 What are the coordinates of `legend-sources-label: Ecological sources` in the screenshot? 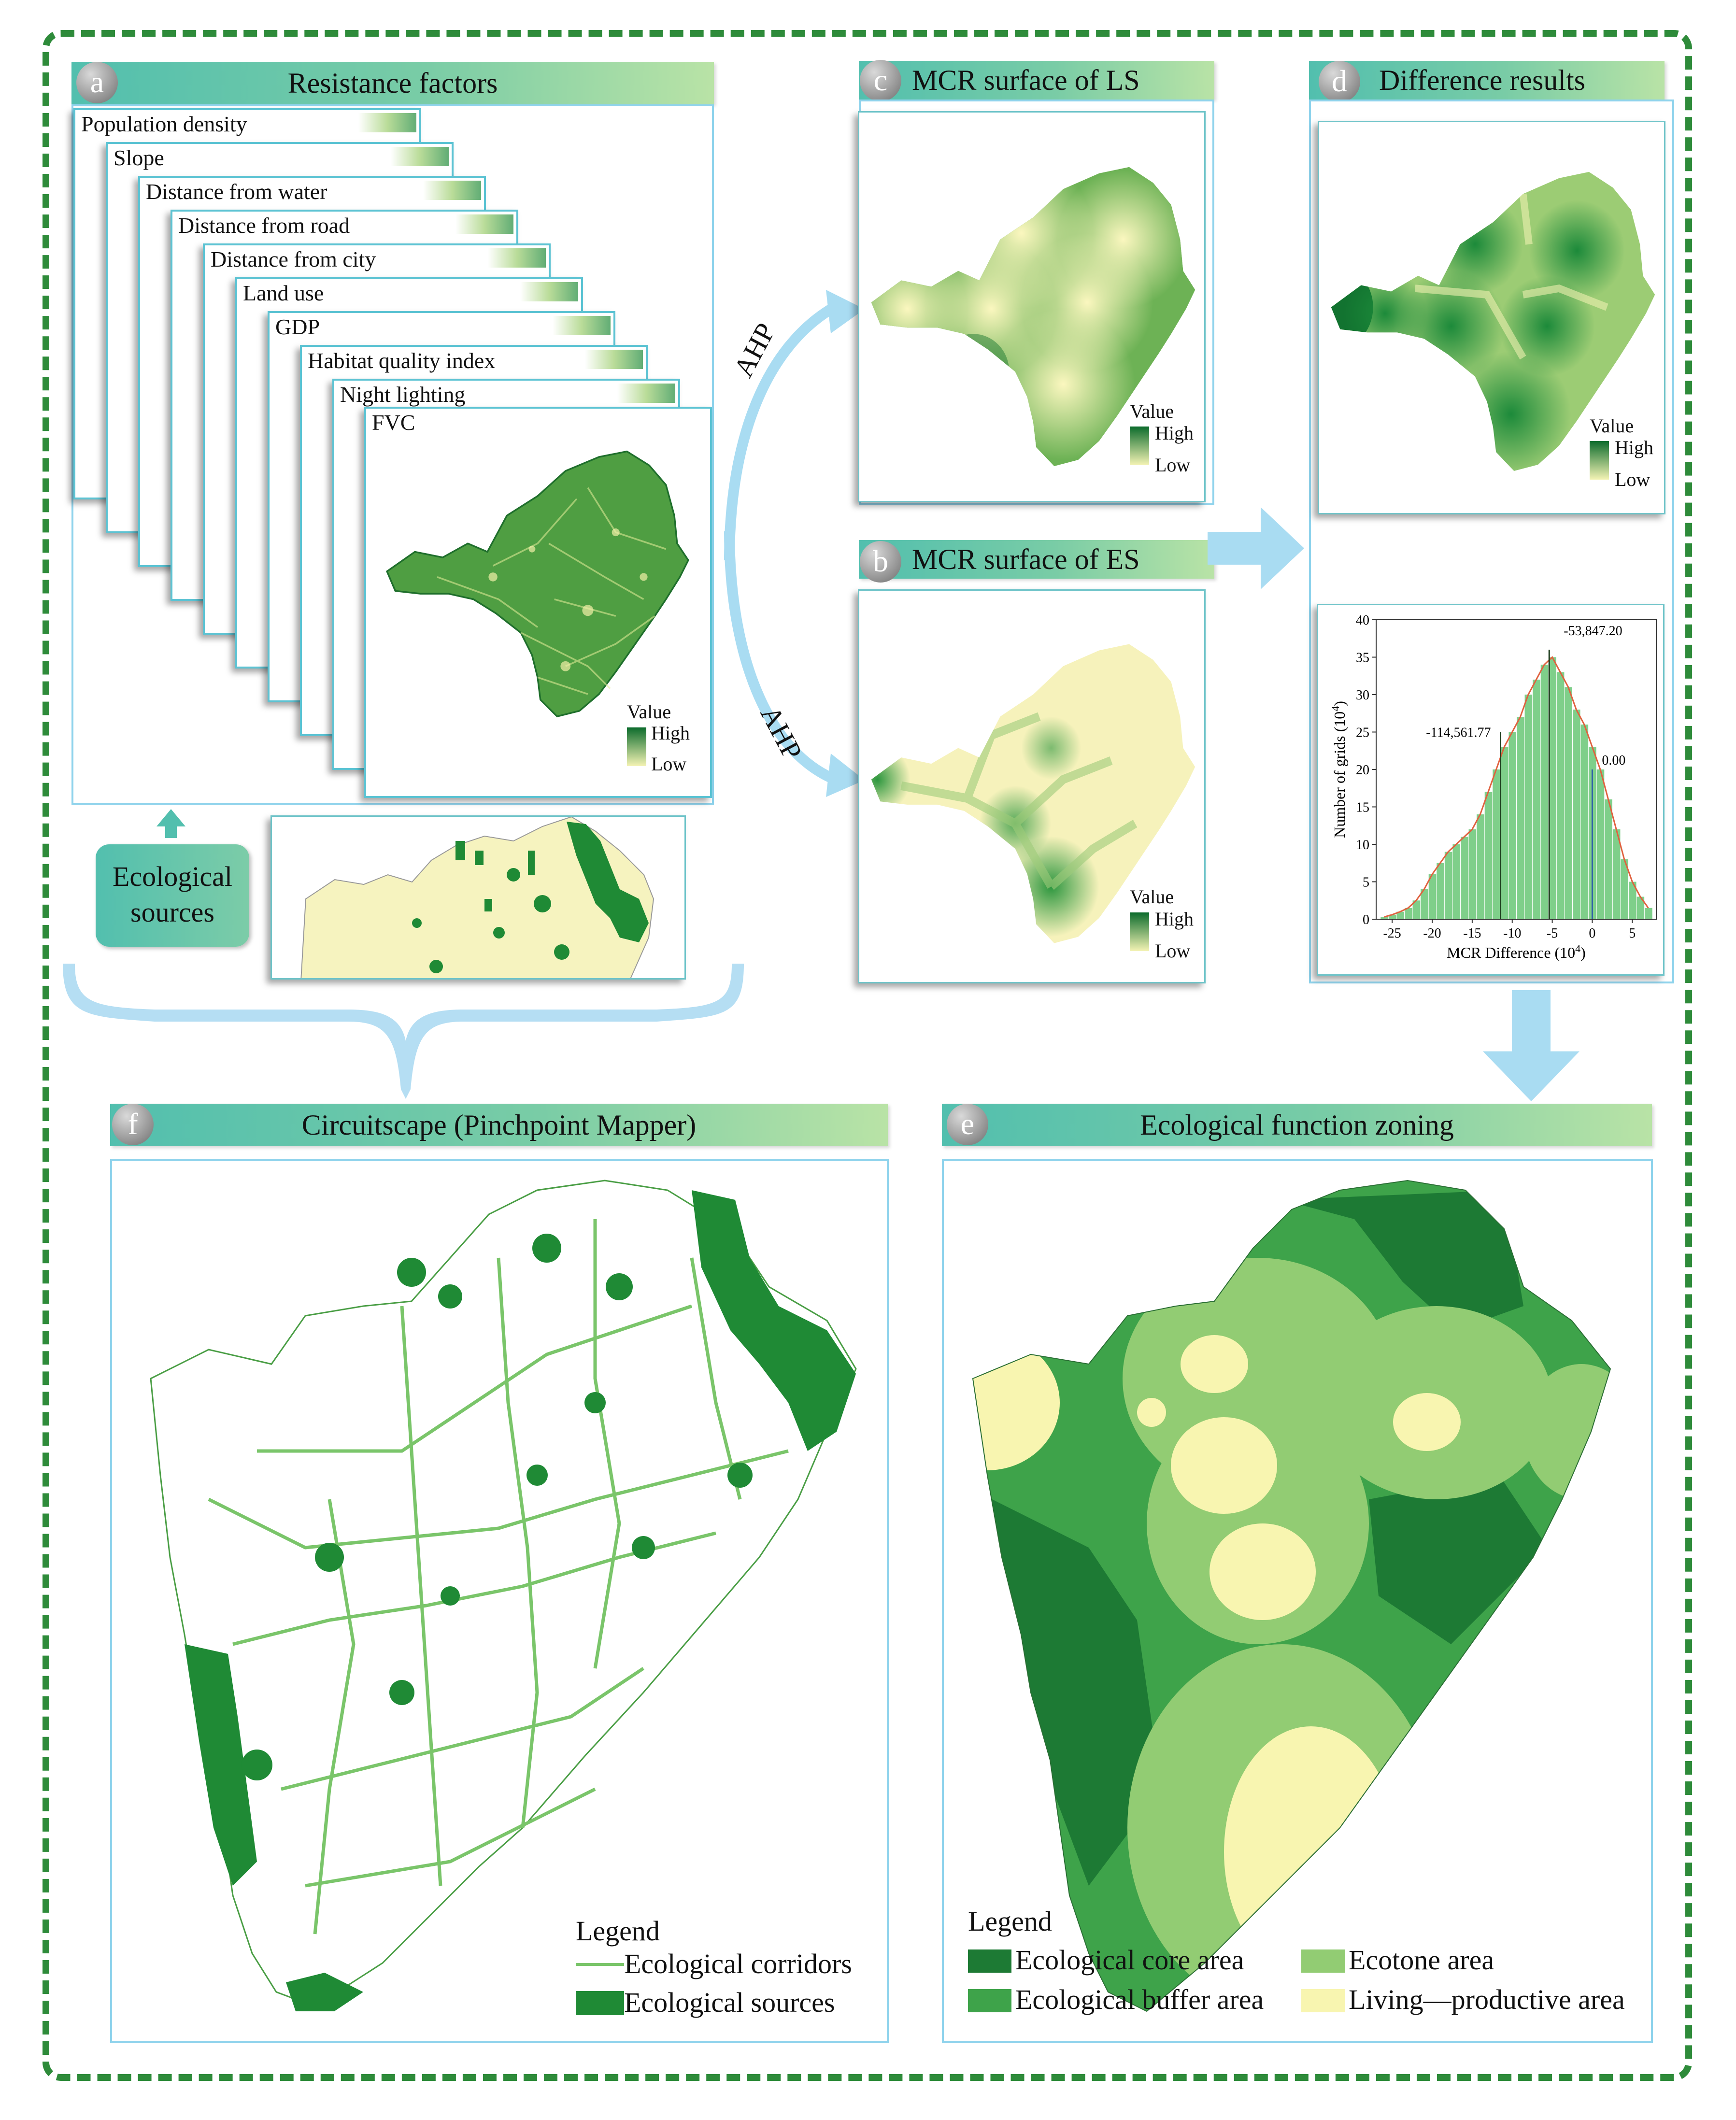 It's located at (729, 2002).